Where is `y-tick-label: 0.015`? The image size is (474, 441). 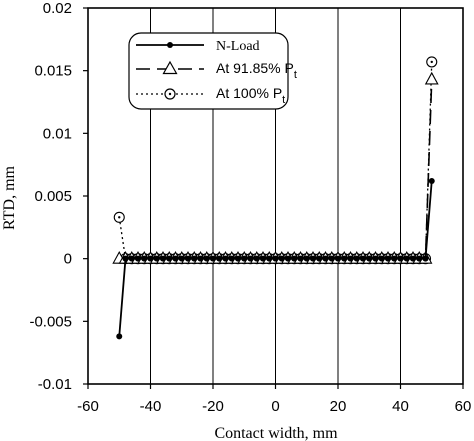 y-tick-label: 0.015 is located at coordinates (53, 71).